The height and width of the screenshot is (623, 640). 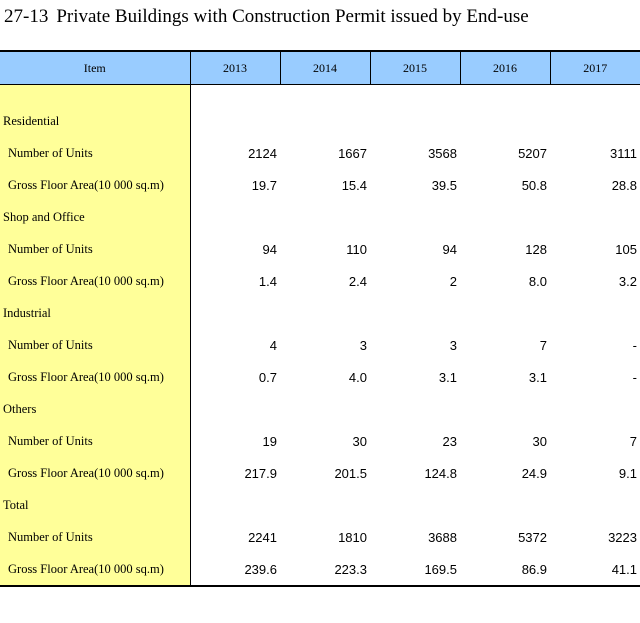 I want to click on header-year: 2017, so click(x=595, y=67).